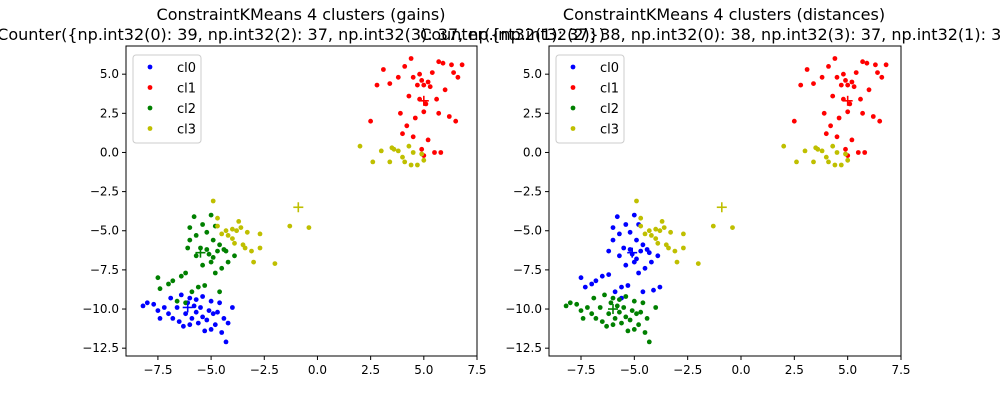  I want to click on legend-label: cl1, so click(186, 89).